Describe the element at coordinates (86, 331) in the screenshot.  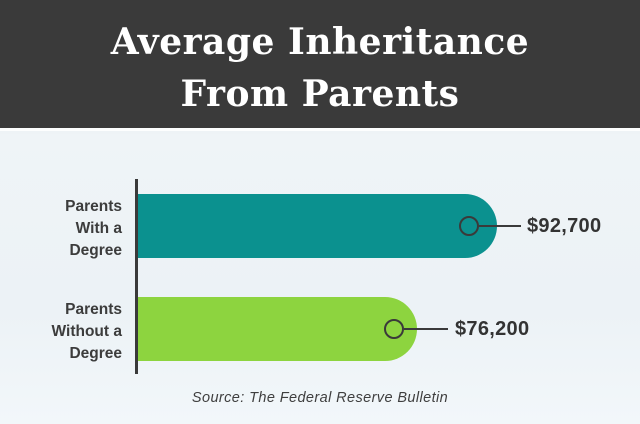
I see `category-label-line: Without a` at that location.